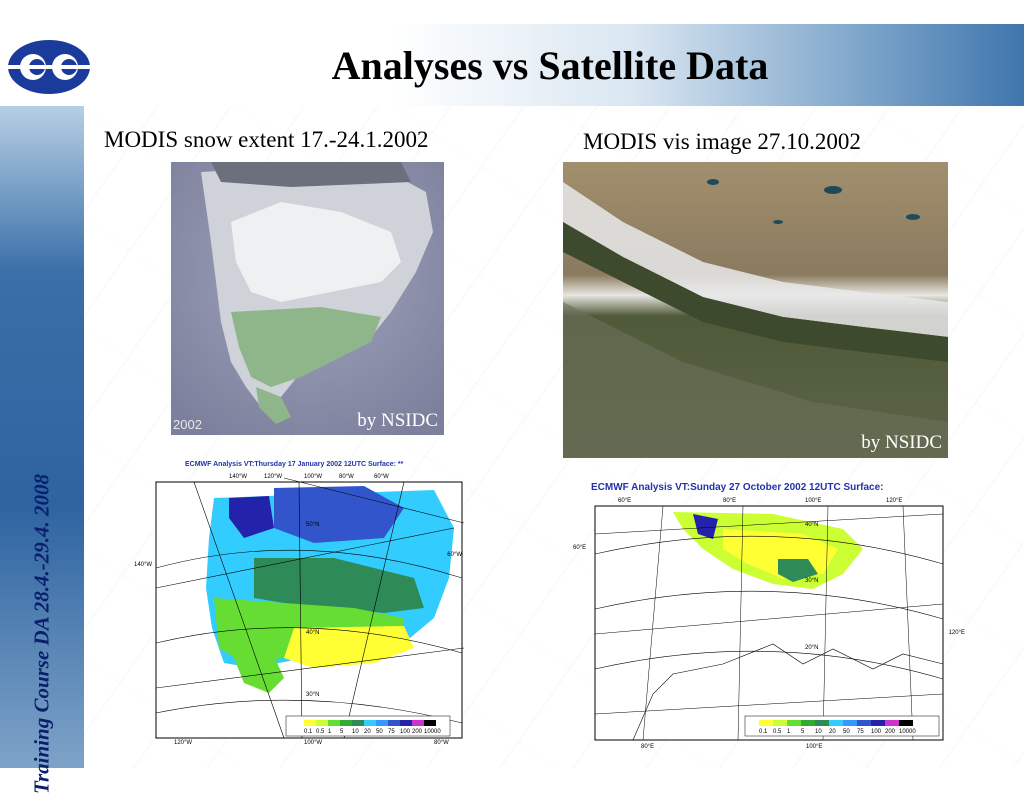 The height and width of the screenshot is (794, 1024). I want to click on right-map-lon-top-2: 80°E, so click(729, 501).